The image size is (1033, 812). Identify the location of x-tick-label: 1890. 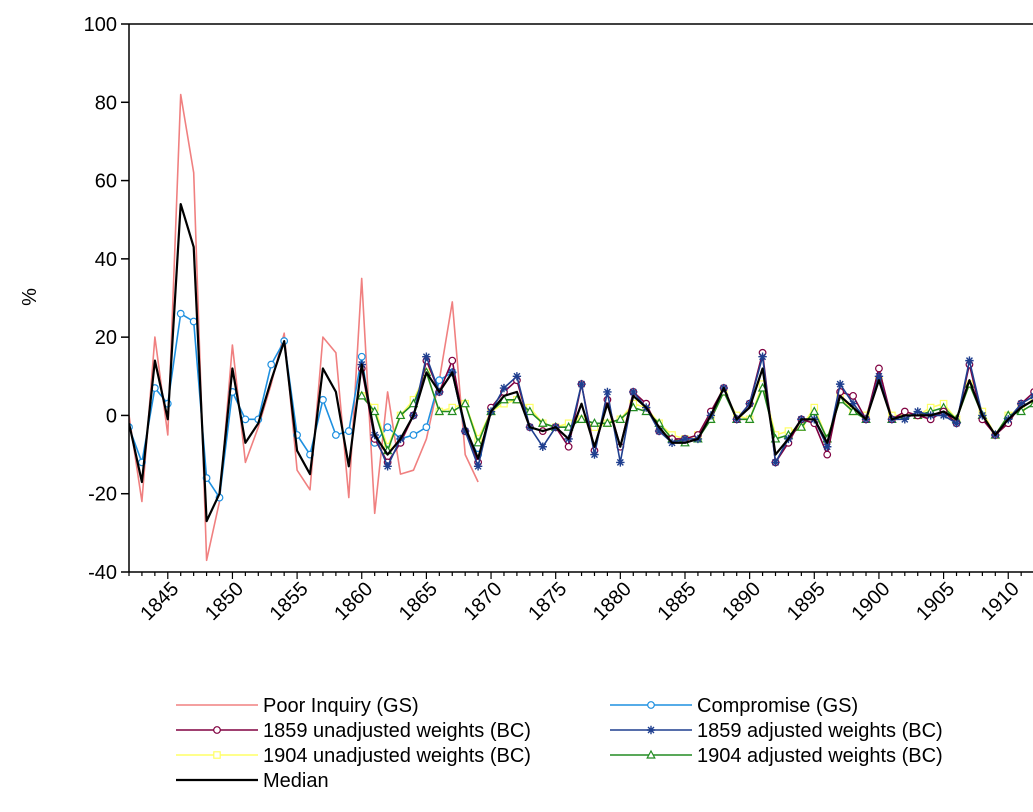
(741, 601).